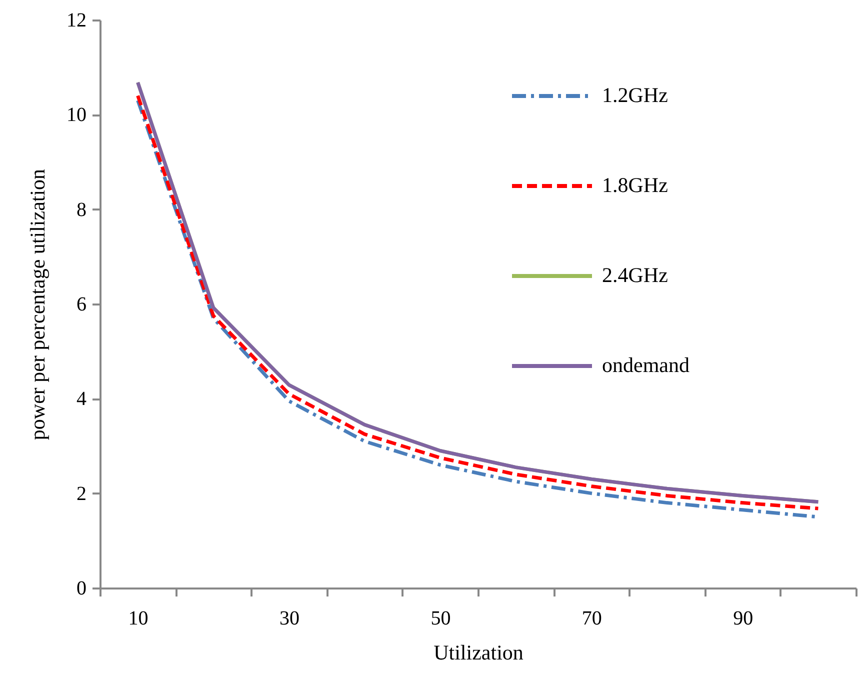  I want to click on y-tick-label: 10, so click(76, 115).